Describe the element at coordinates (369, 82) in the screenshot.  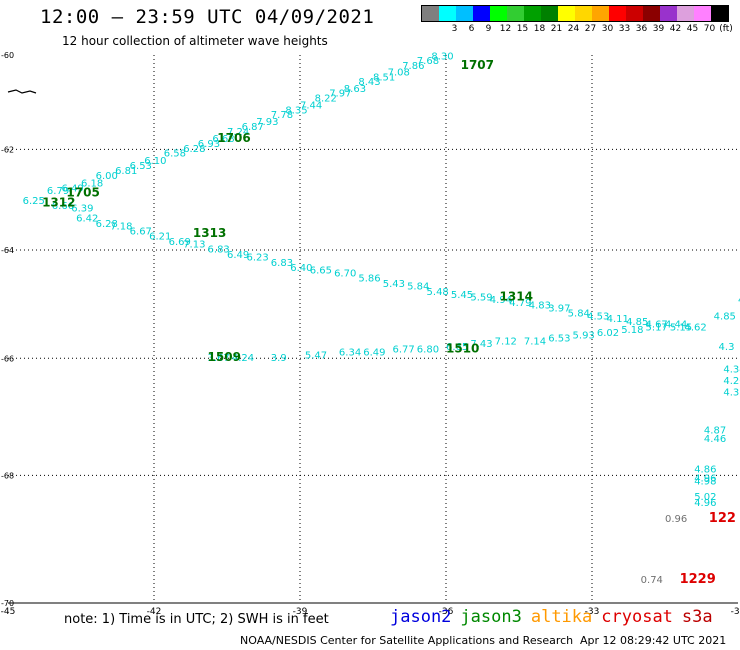
I see `swh-value: 8.43` at that location.